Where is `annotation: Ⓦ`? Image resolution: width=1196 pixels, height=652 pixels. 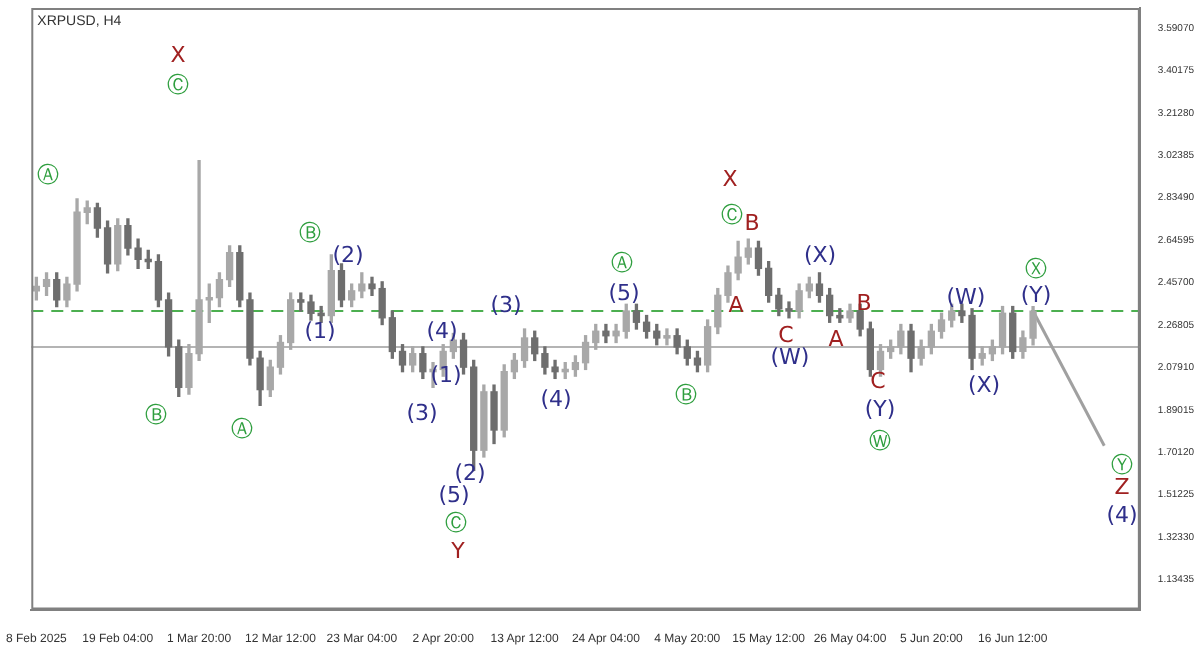 annotation: Ⓦ is located at coordinates (880, 440).